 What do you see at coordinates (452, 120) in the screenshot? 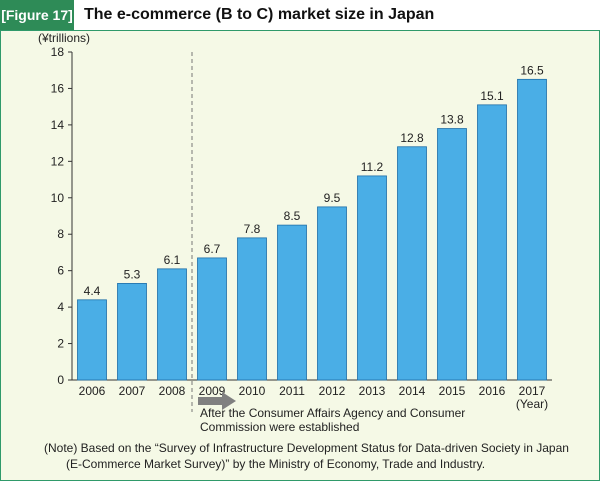
I see `value-label-2015: 13.8` at bounding box center [452, 120].